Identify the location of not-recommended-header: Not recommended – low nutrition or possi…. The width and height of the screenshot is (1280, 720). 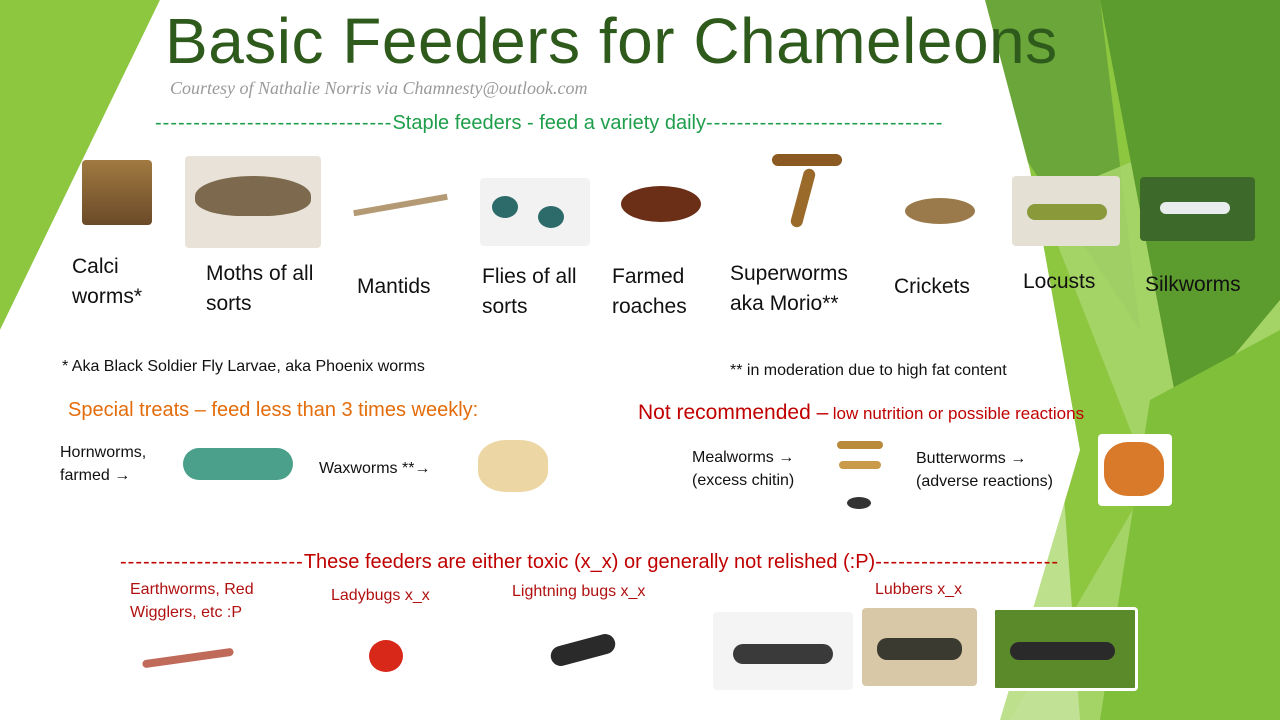
(861, 412).